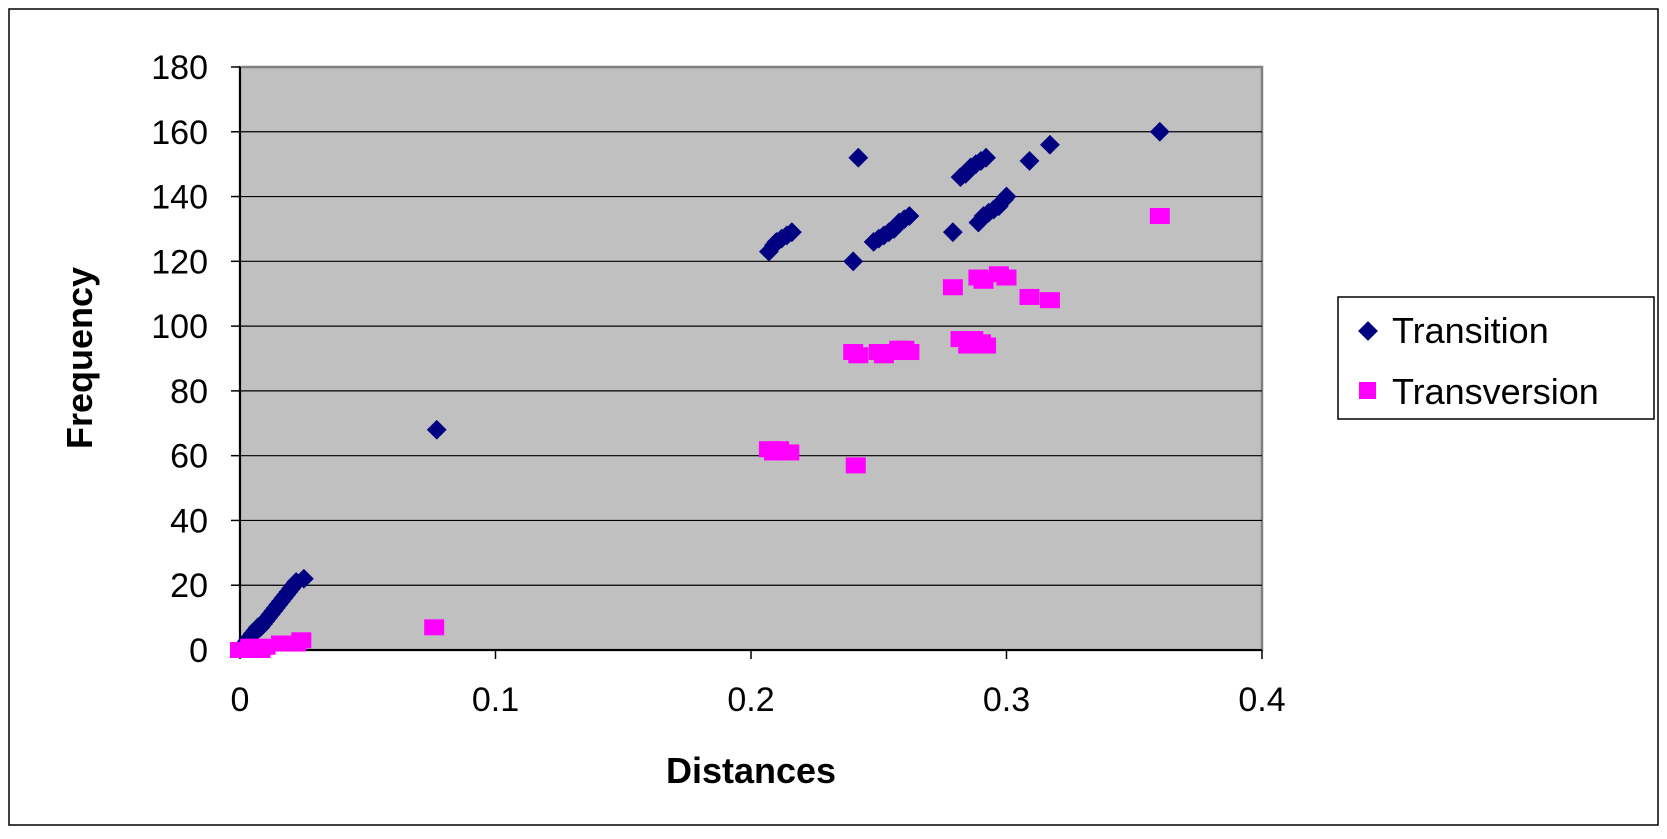 This screenshot has height=839, width=1667. What do you see at coordinates (1368, 331) in the screenshot?
I see `legend-marker-transition-icon` at bounding box center [1368, 331].